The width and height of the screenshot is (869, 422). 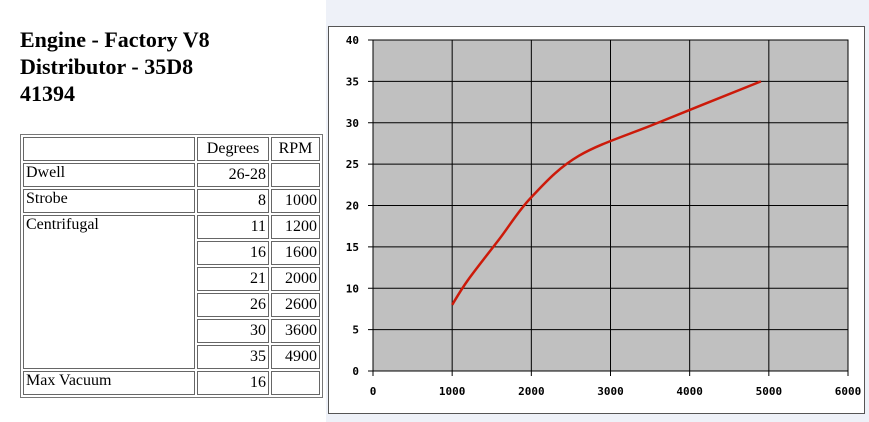 I want to click on cell-rpm: 2600, so click(x=295, y=305).